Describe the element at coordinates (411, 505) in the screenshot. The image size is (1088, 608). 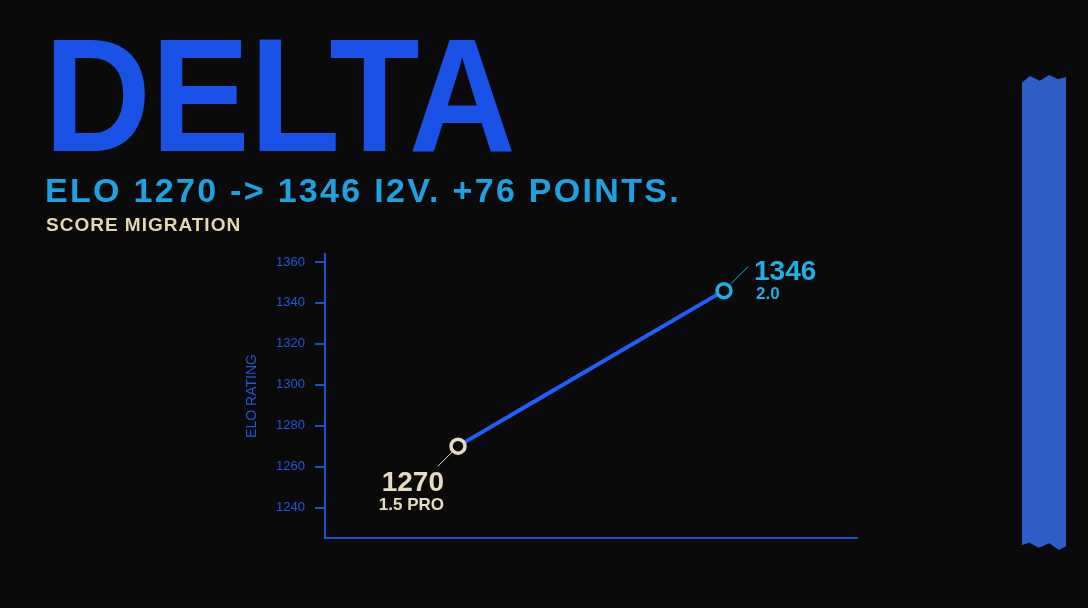
I see `annotation: 1.5 PRO` at that location.